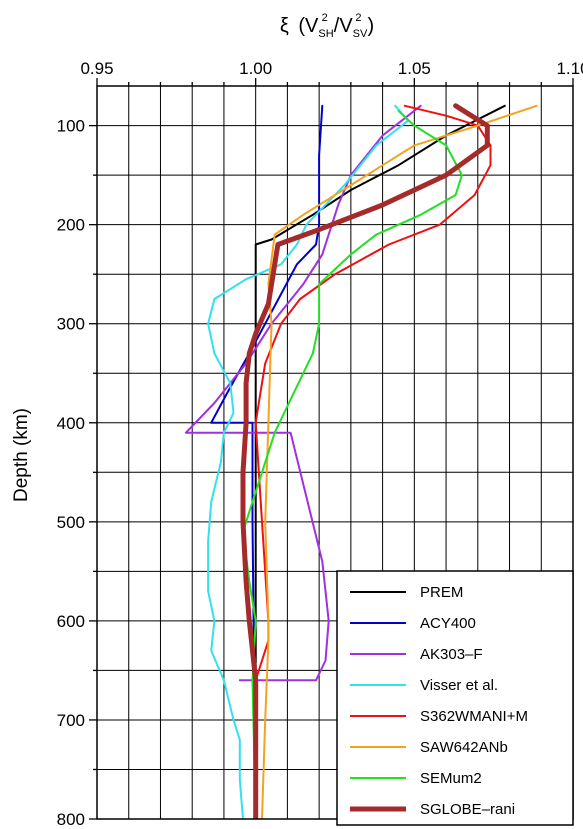 This screenshot has height=829, width=583. Describe the element at coordinates (71, 423) in the screenshot. I see `y-tick-label: 400` at that location.